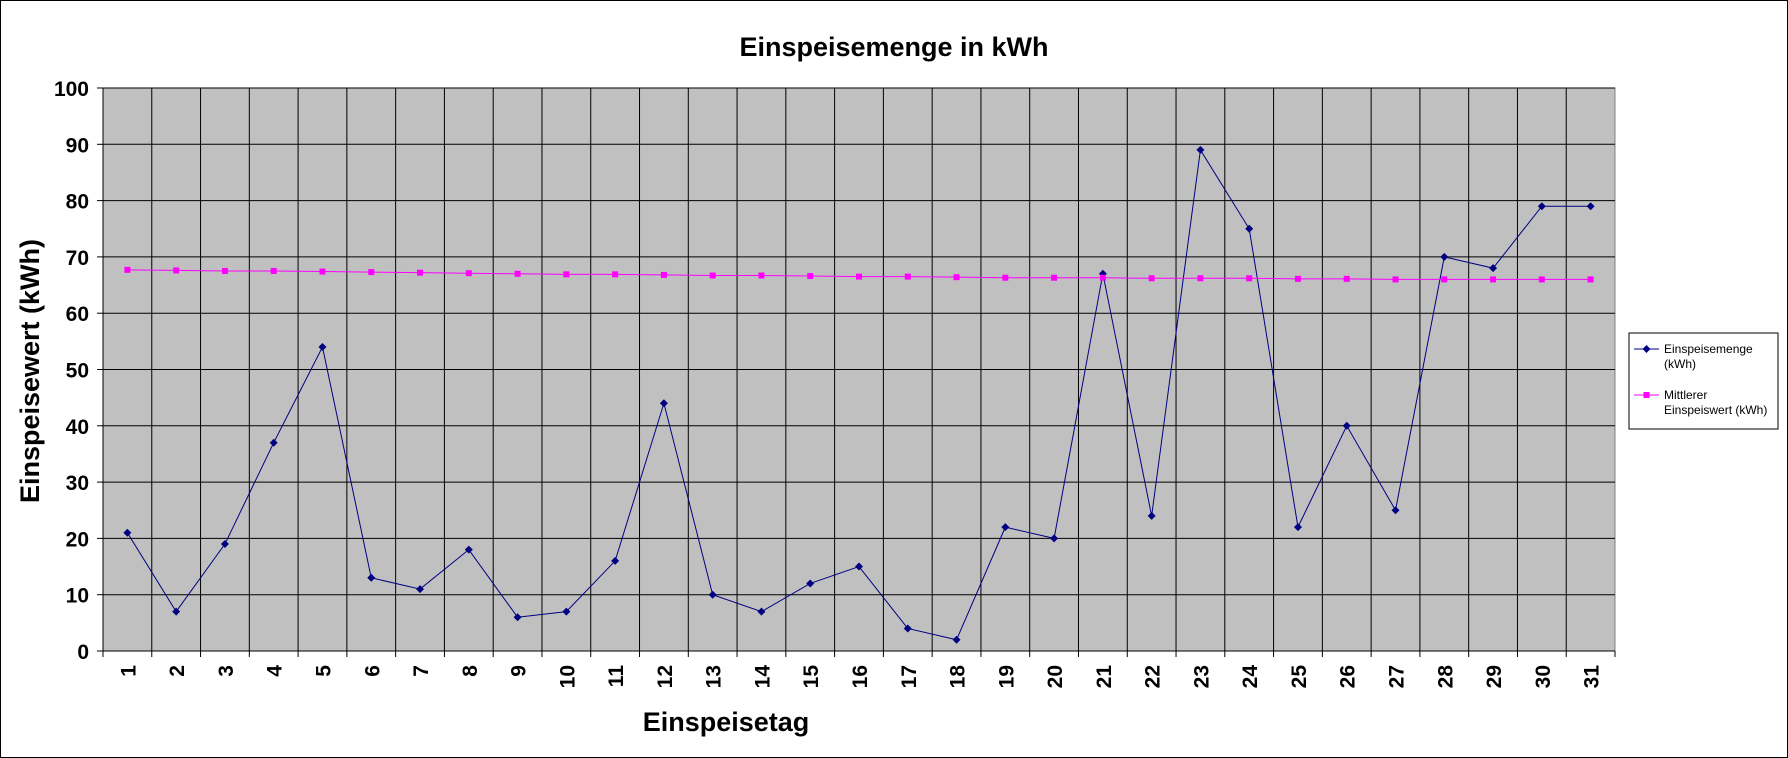 The height and width of the screenshot is (758, 1788). What do you see at coordinates (77, 539) in the screenshot?
I see `y-tick-label: 20` at bounding box center [77, 539].